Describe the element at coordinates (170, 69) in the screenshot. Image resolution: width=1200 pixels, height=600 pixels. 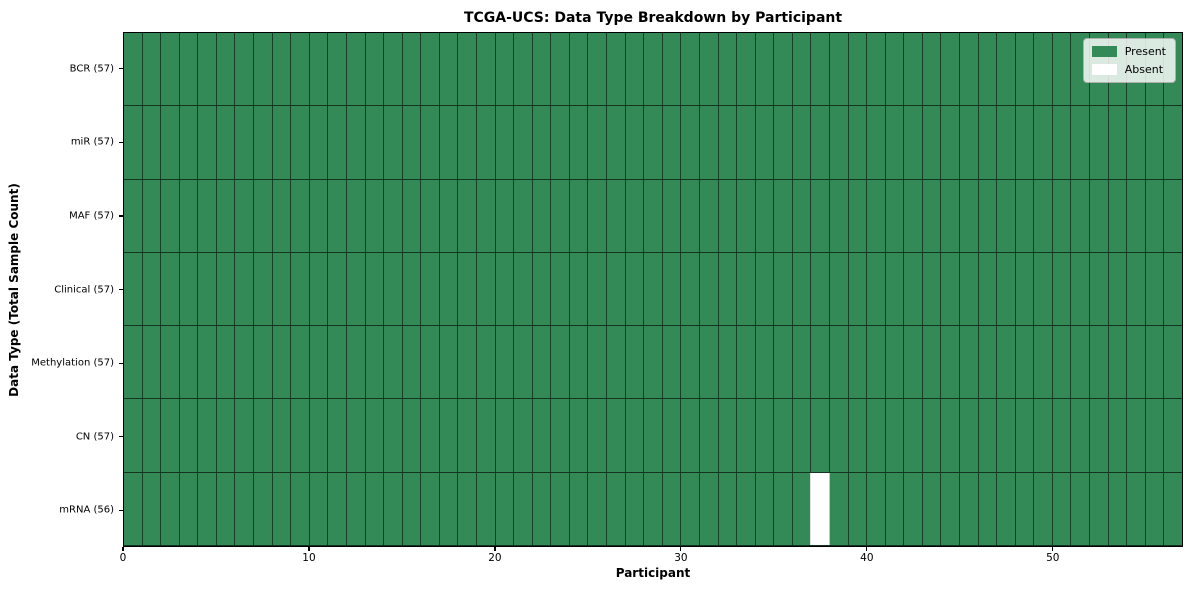
I see `heatmap-cell-BCR-2-present` at that location.